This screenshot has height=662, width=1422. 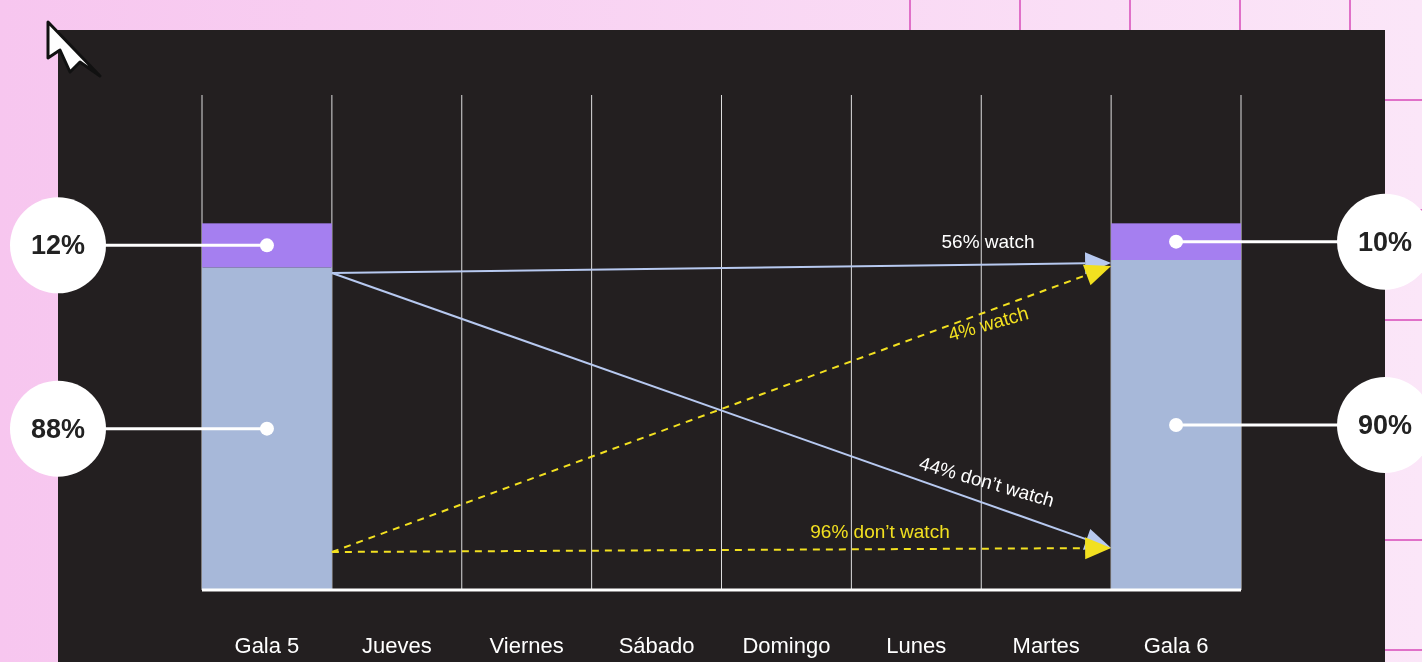 I want to click on x-tick-label: Viernes, so click(x=526, y=645).